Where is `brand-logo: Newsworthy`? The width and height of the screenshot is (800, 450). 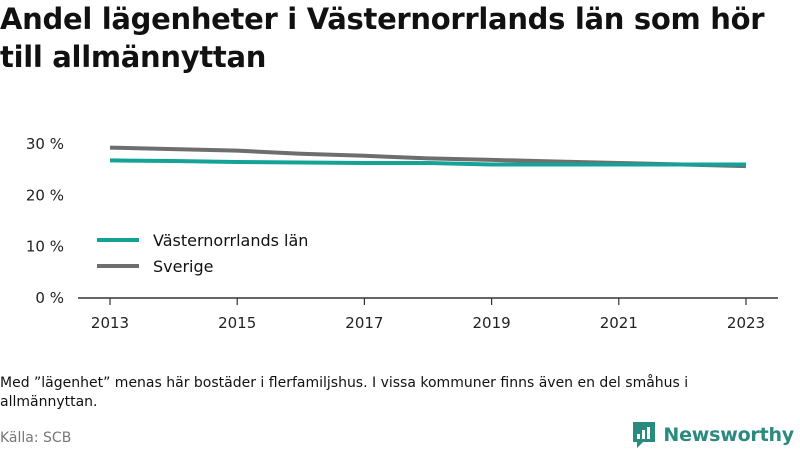 brand-logo: Newsworthy is located at coordinates (712, 435).